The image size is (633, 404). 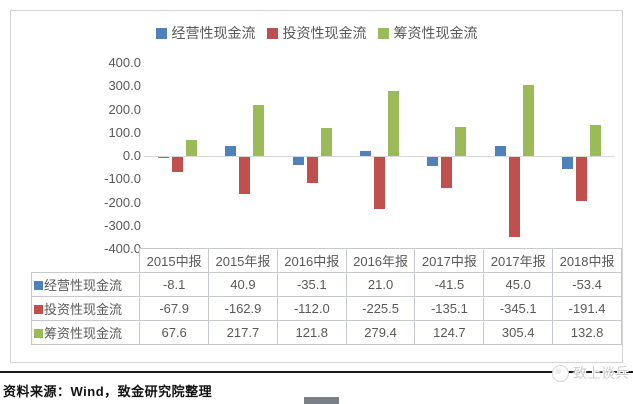 What do you see at coordinates (380, 284) in the screenshot?
I see `table-cell: 21.0` at bounding box center [380, 284].